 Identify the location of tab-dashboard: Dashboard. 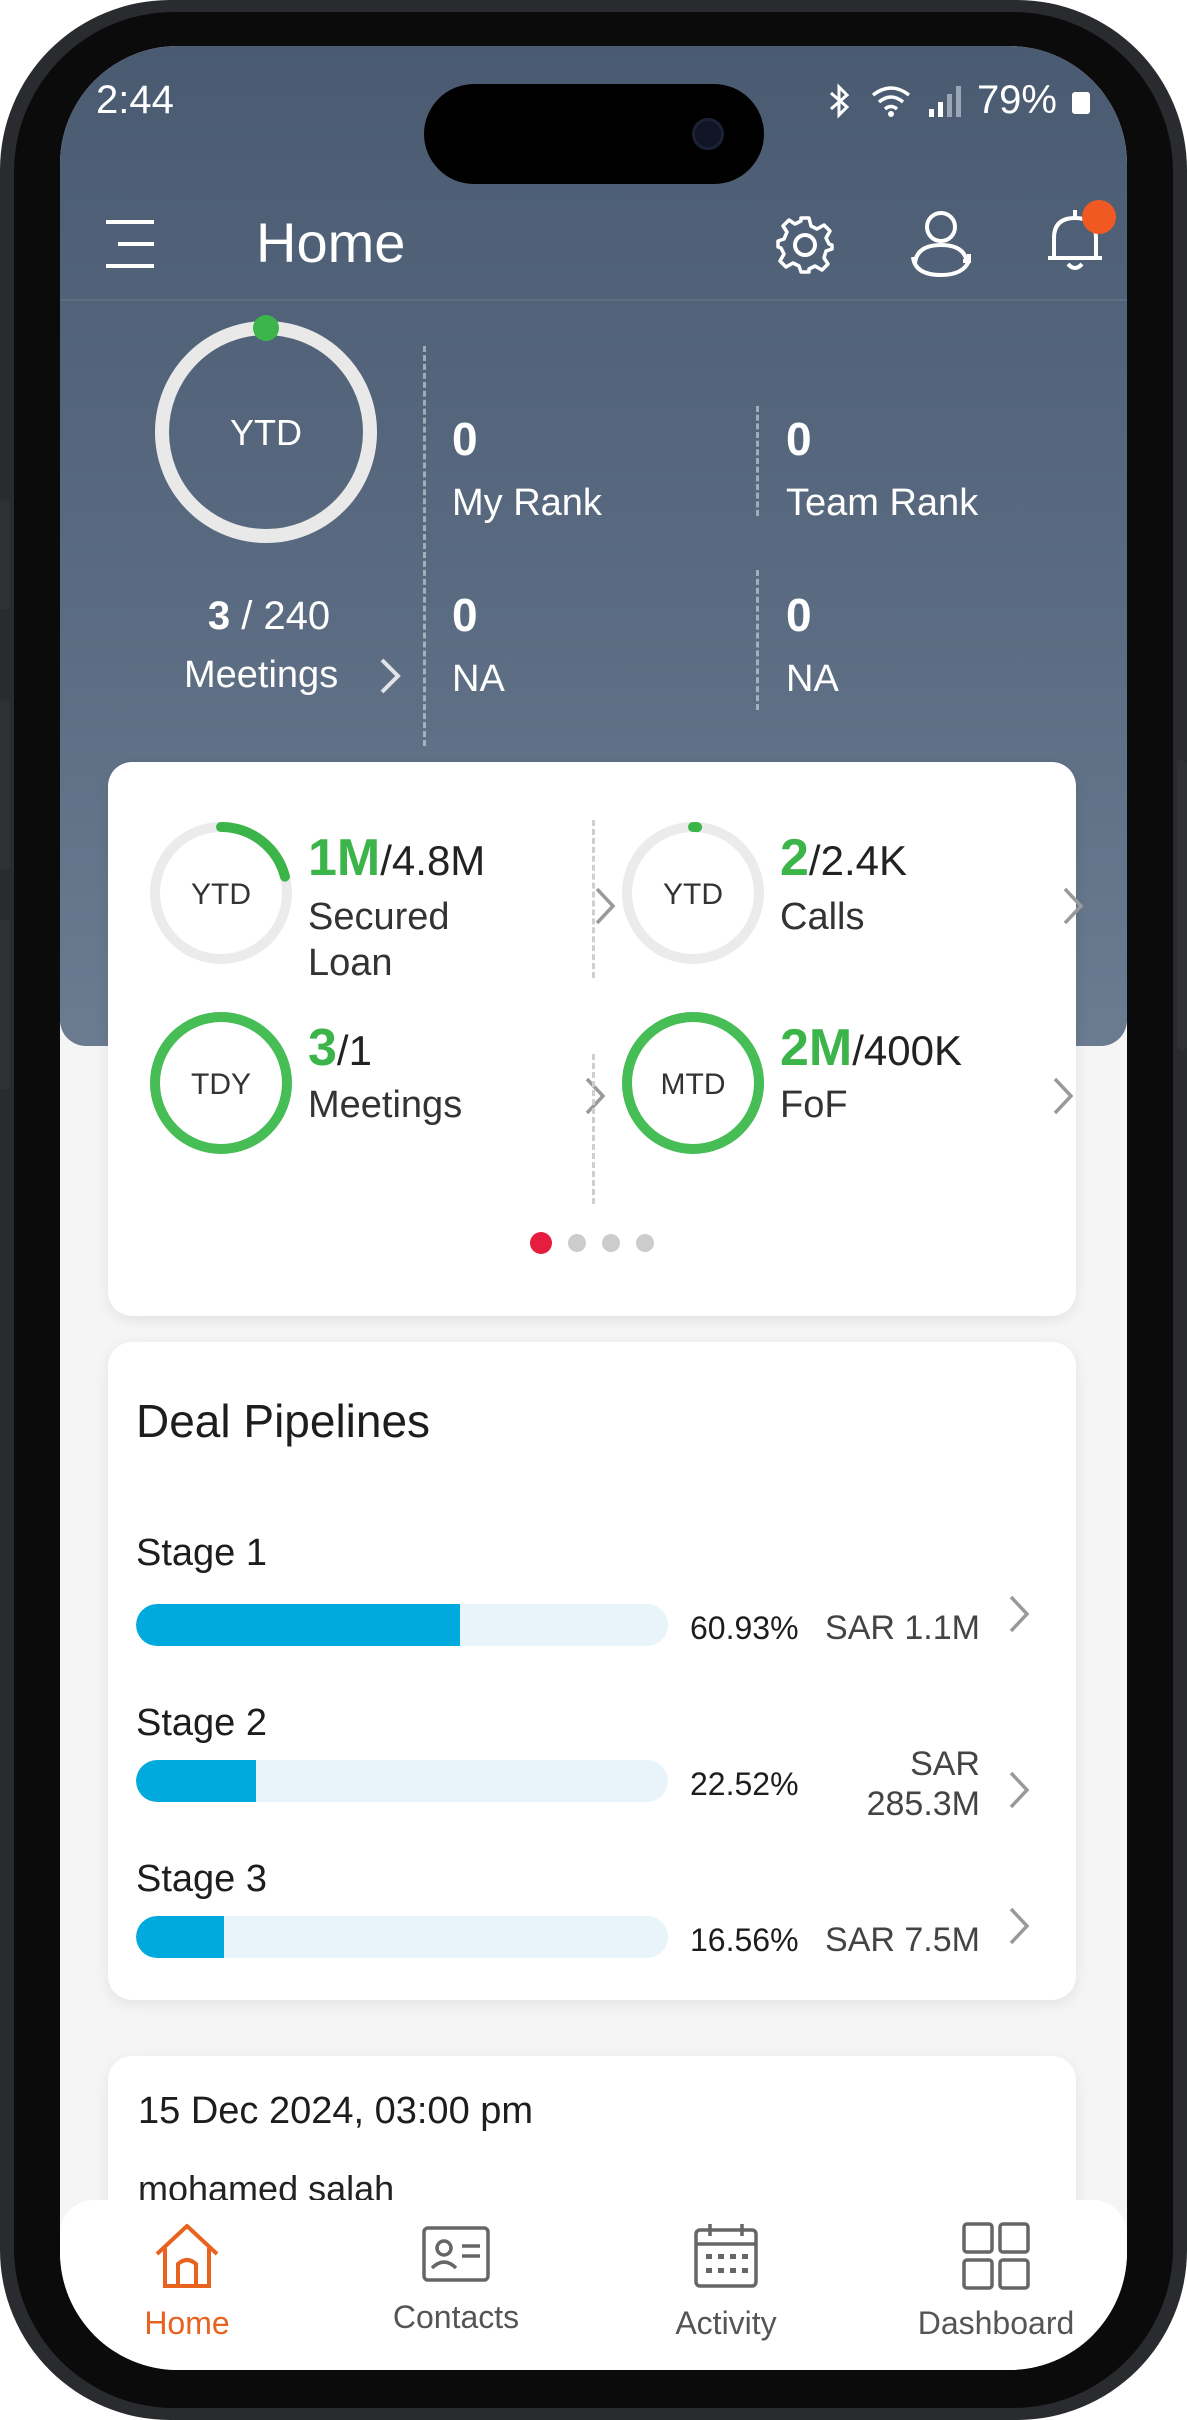
(996, 2281).